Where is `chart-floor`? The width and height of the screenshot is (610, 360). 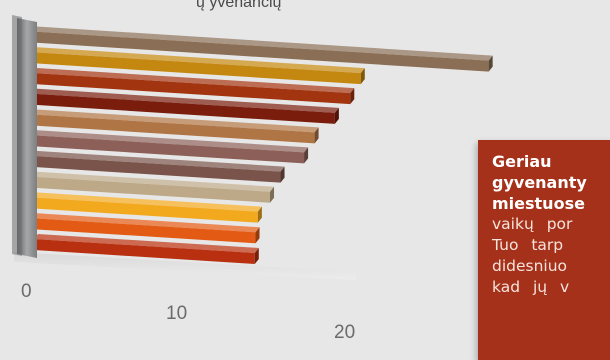
chart-floor is located at coordinates (185, 266).